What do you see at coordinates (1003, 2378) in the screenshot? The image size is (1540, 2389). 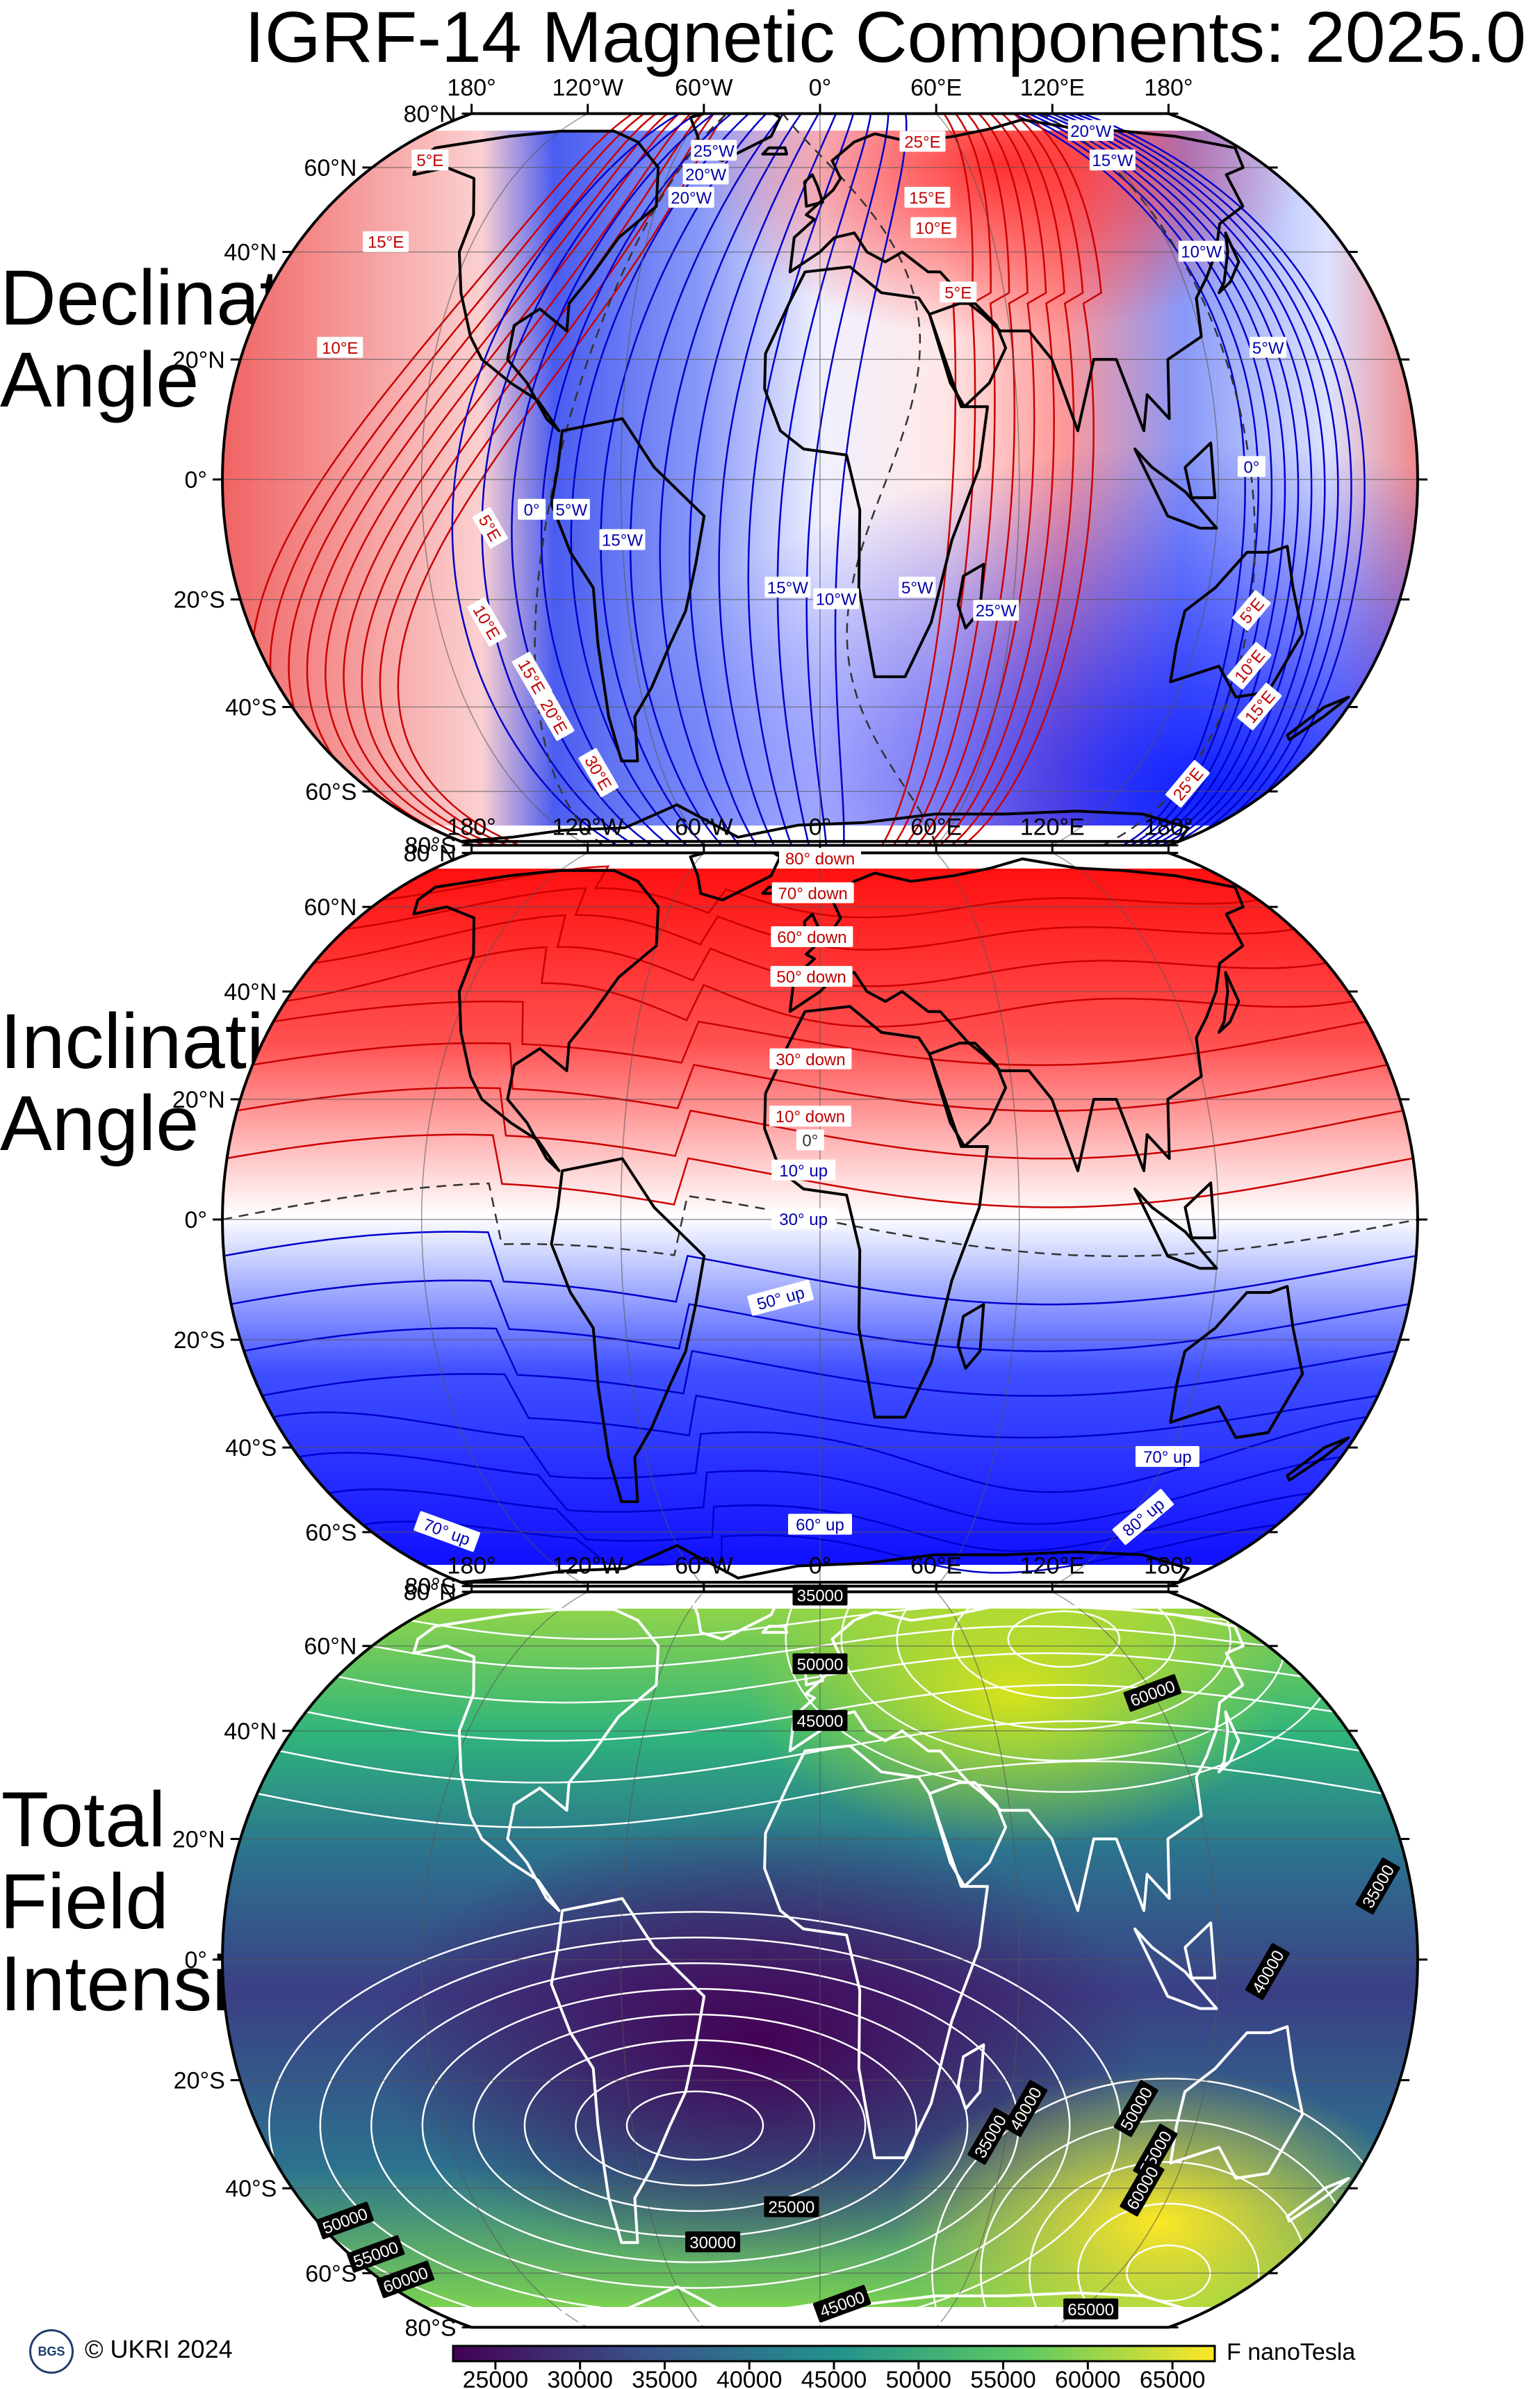 I see `colorbar-tick-label: 55000` at bounding box center [1003, 2378].